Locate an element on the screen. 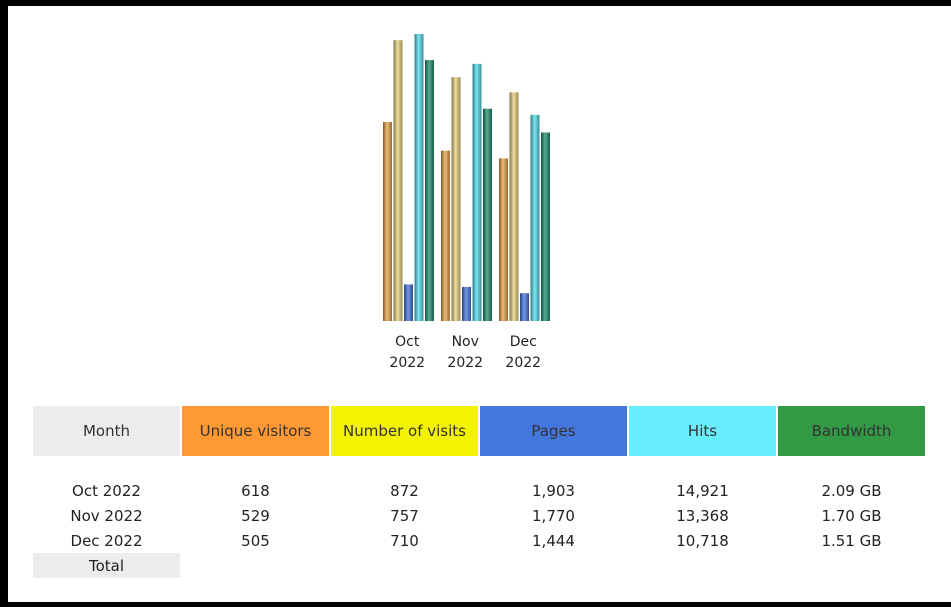 The image size is (951, 607). header-month: Month is located at coordinates (106, 431).